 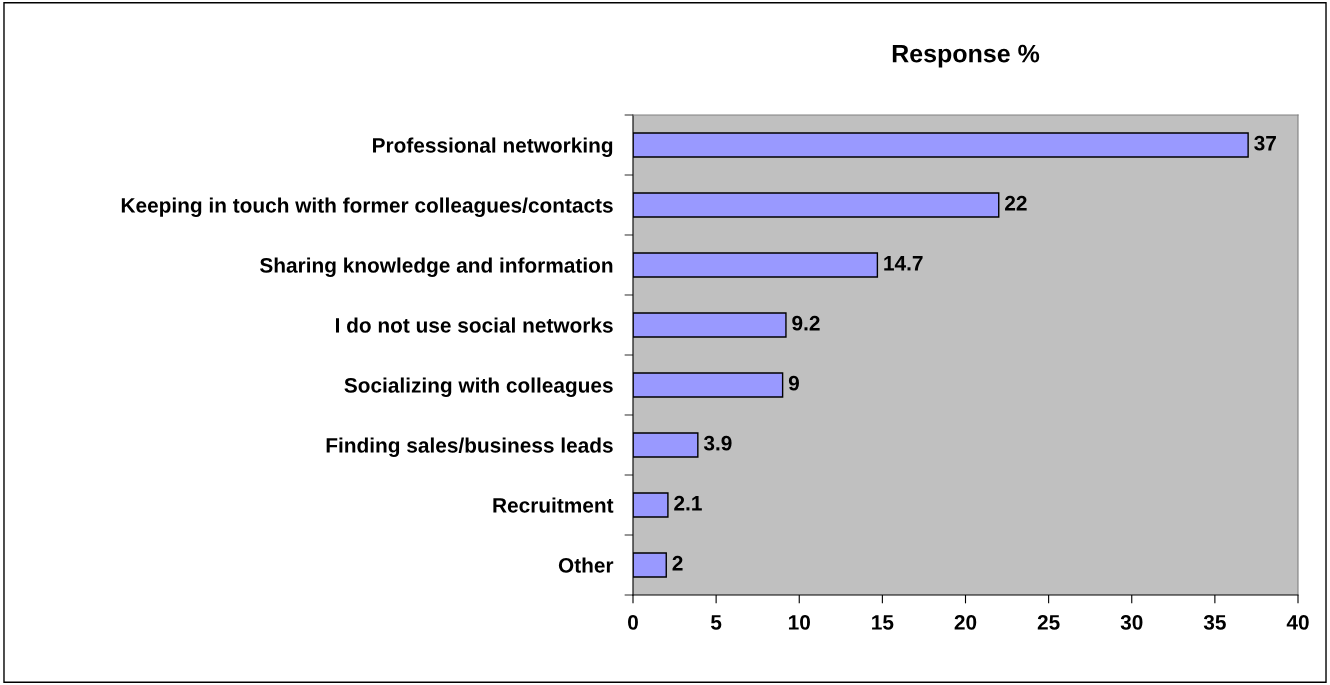 What do you see at coordinates (716, 622) in the screenshot?
I see `x-tick-label: 5` at bounding box center [716, 622].